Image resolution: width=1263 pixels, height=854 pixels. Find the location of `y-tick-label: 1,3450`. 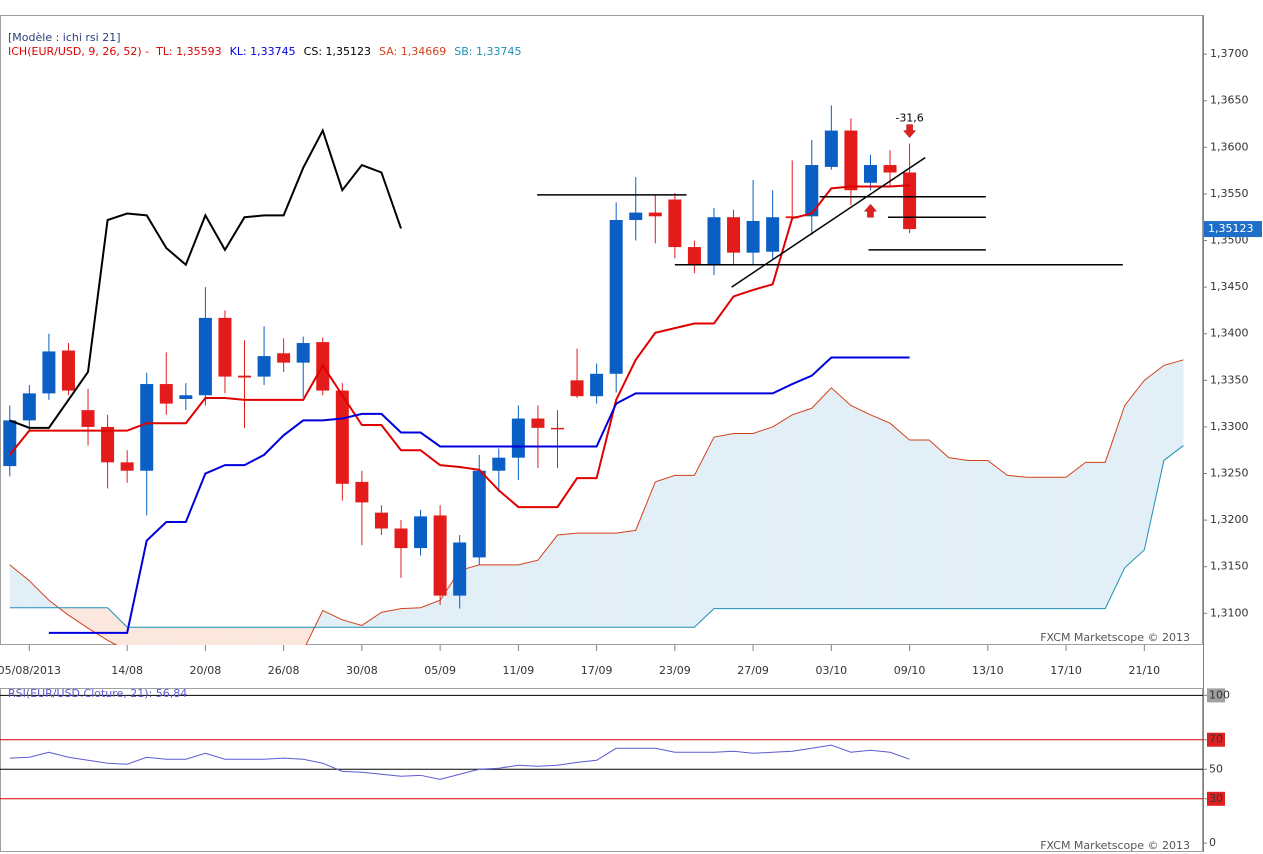

y-tick-label: 1,3450 is located at coordinates (1229, 286).